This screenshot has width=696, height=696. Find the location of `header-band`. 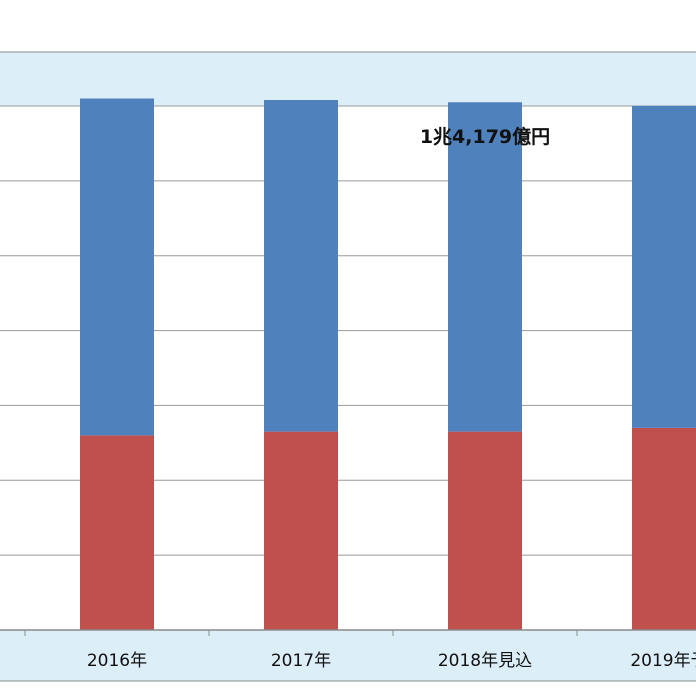

header-band is located at coordinates (348, 79).